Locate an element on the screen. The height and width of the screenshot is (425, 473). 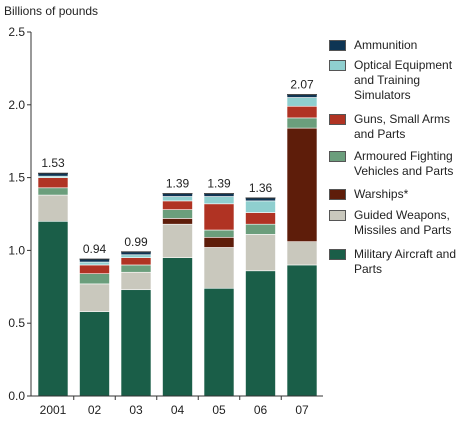
legend-label: Guided Weapons, Missiles and Parts is located at coordinates (403, 222).